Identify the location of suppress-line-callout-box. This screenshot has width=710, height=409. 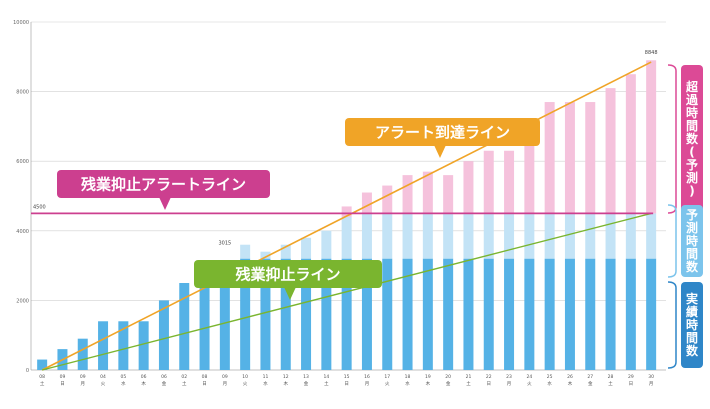
(288, 274).